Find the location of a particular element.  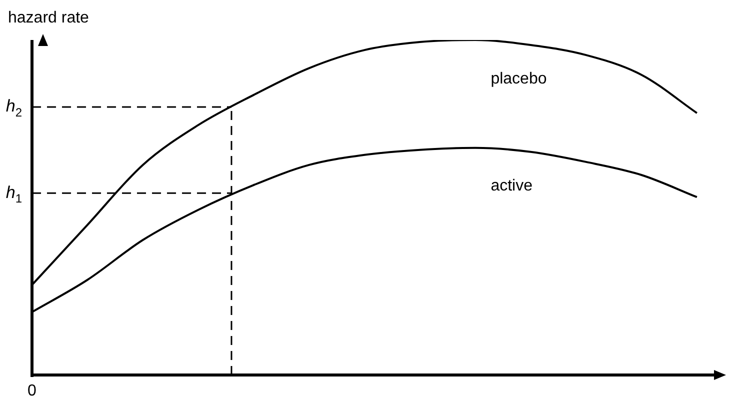

series-label: active is located at coordinates (511, 185).